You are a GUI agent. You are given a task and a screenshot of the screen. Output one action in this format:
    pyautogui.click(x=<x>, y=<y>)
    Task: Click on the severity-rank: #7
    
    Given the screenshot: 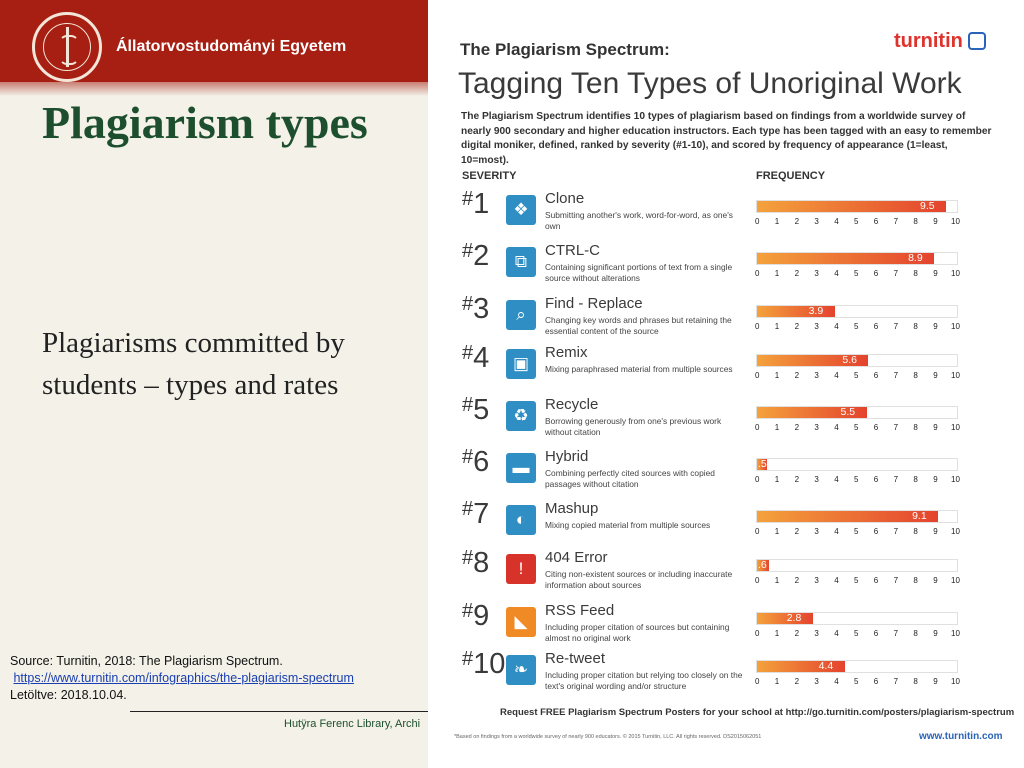 What is the action you would take?
    pyautogui.click(x=475, y=514)
    